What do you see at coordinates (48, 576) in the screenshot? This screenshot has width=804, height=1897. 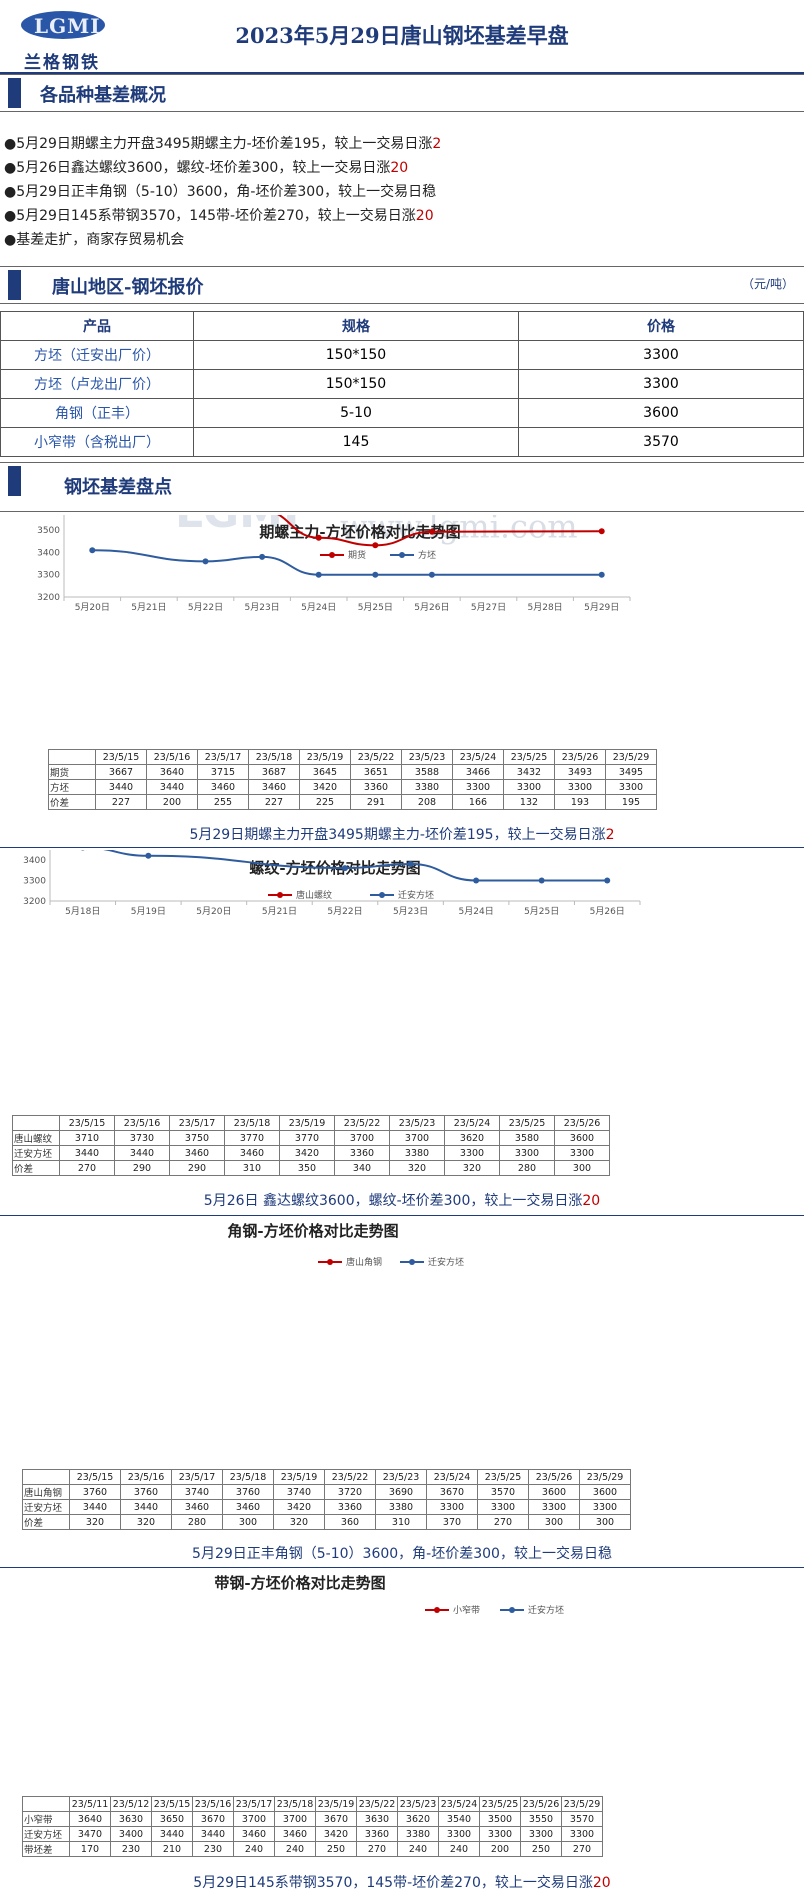 I see `y-tick-label: 3300` at bounding box center [48, 576].